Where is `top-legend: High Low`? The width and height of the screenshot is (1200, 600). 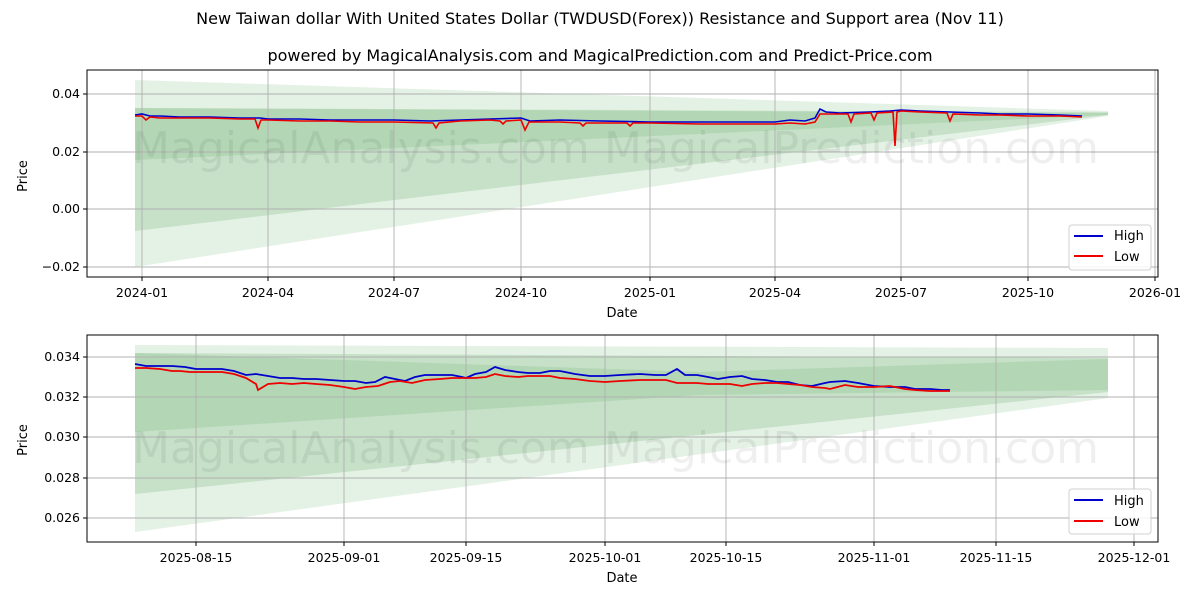
top-legend: High Low is located at coordinates (1110, 247).